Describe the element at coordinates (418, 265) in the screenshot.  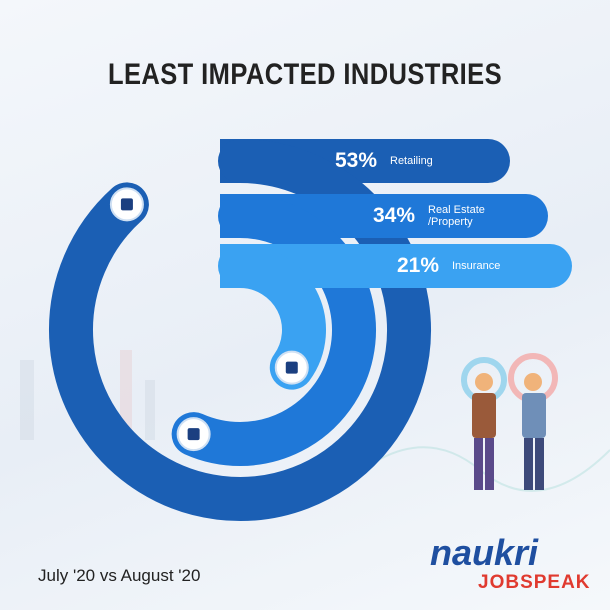
I see `value-label: 21%` at that location.